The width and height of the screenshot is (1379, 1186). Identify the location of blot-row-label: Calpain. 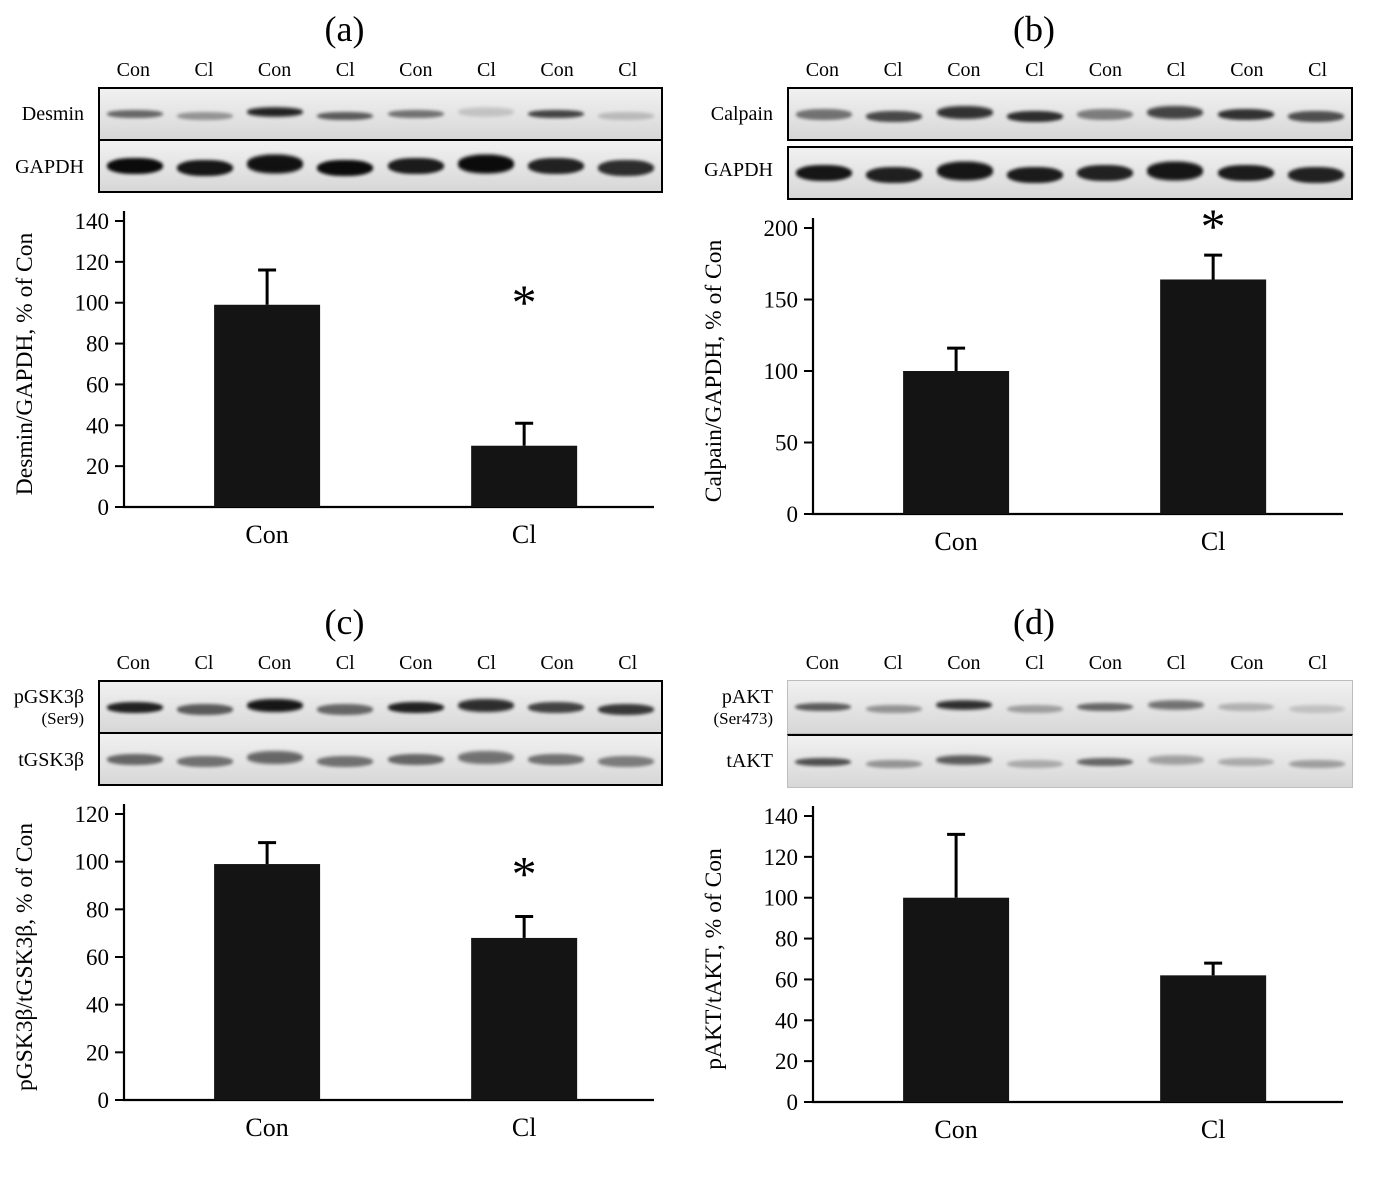
(741, 114).